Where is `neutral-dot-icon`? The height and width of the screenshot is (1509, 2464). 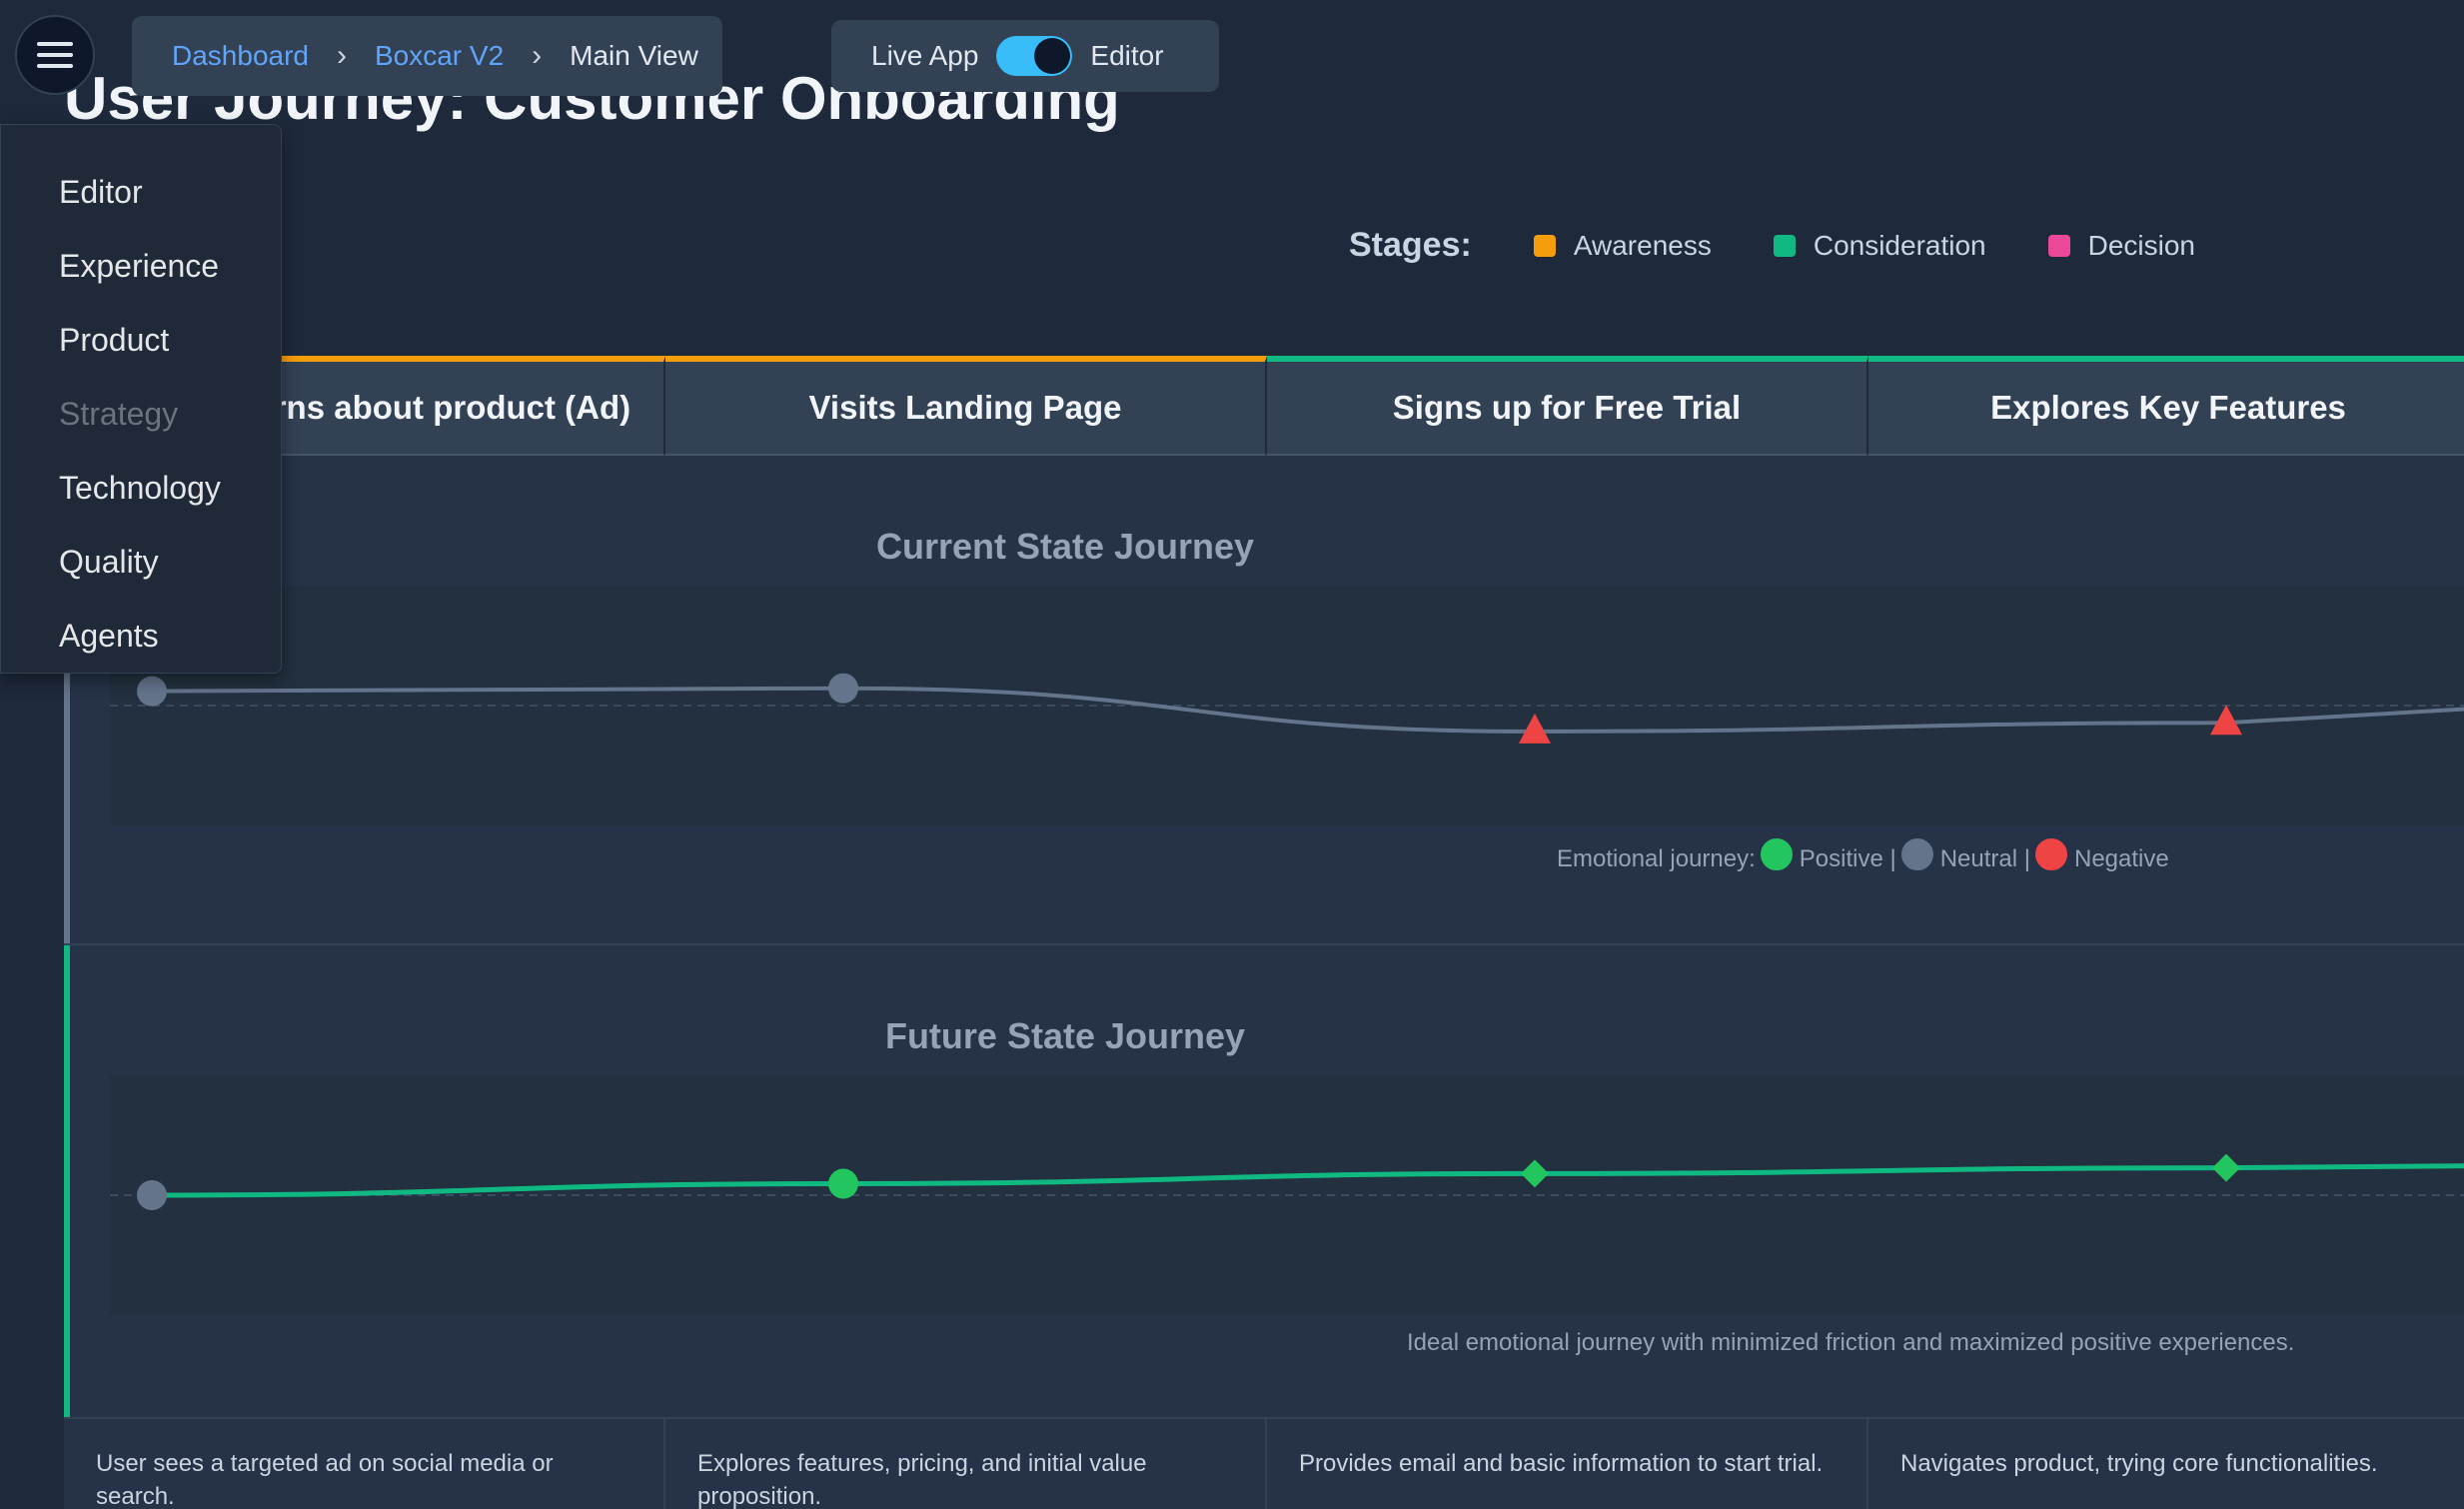
neutral-dot-icon is located at coordinates (1916, 854).